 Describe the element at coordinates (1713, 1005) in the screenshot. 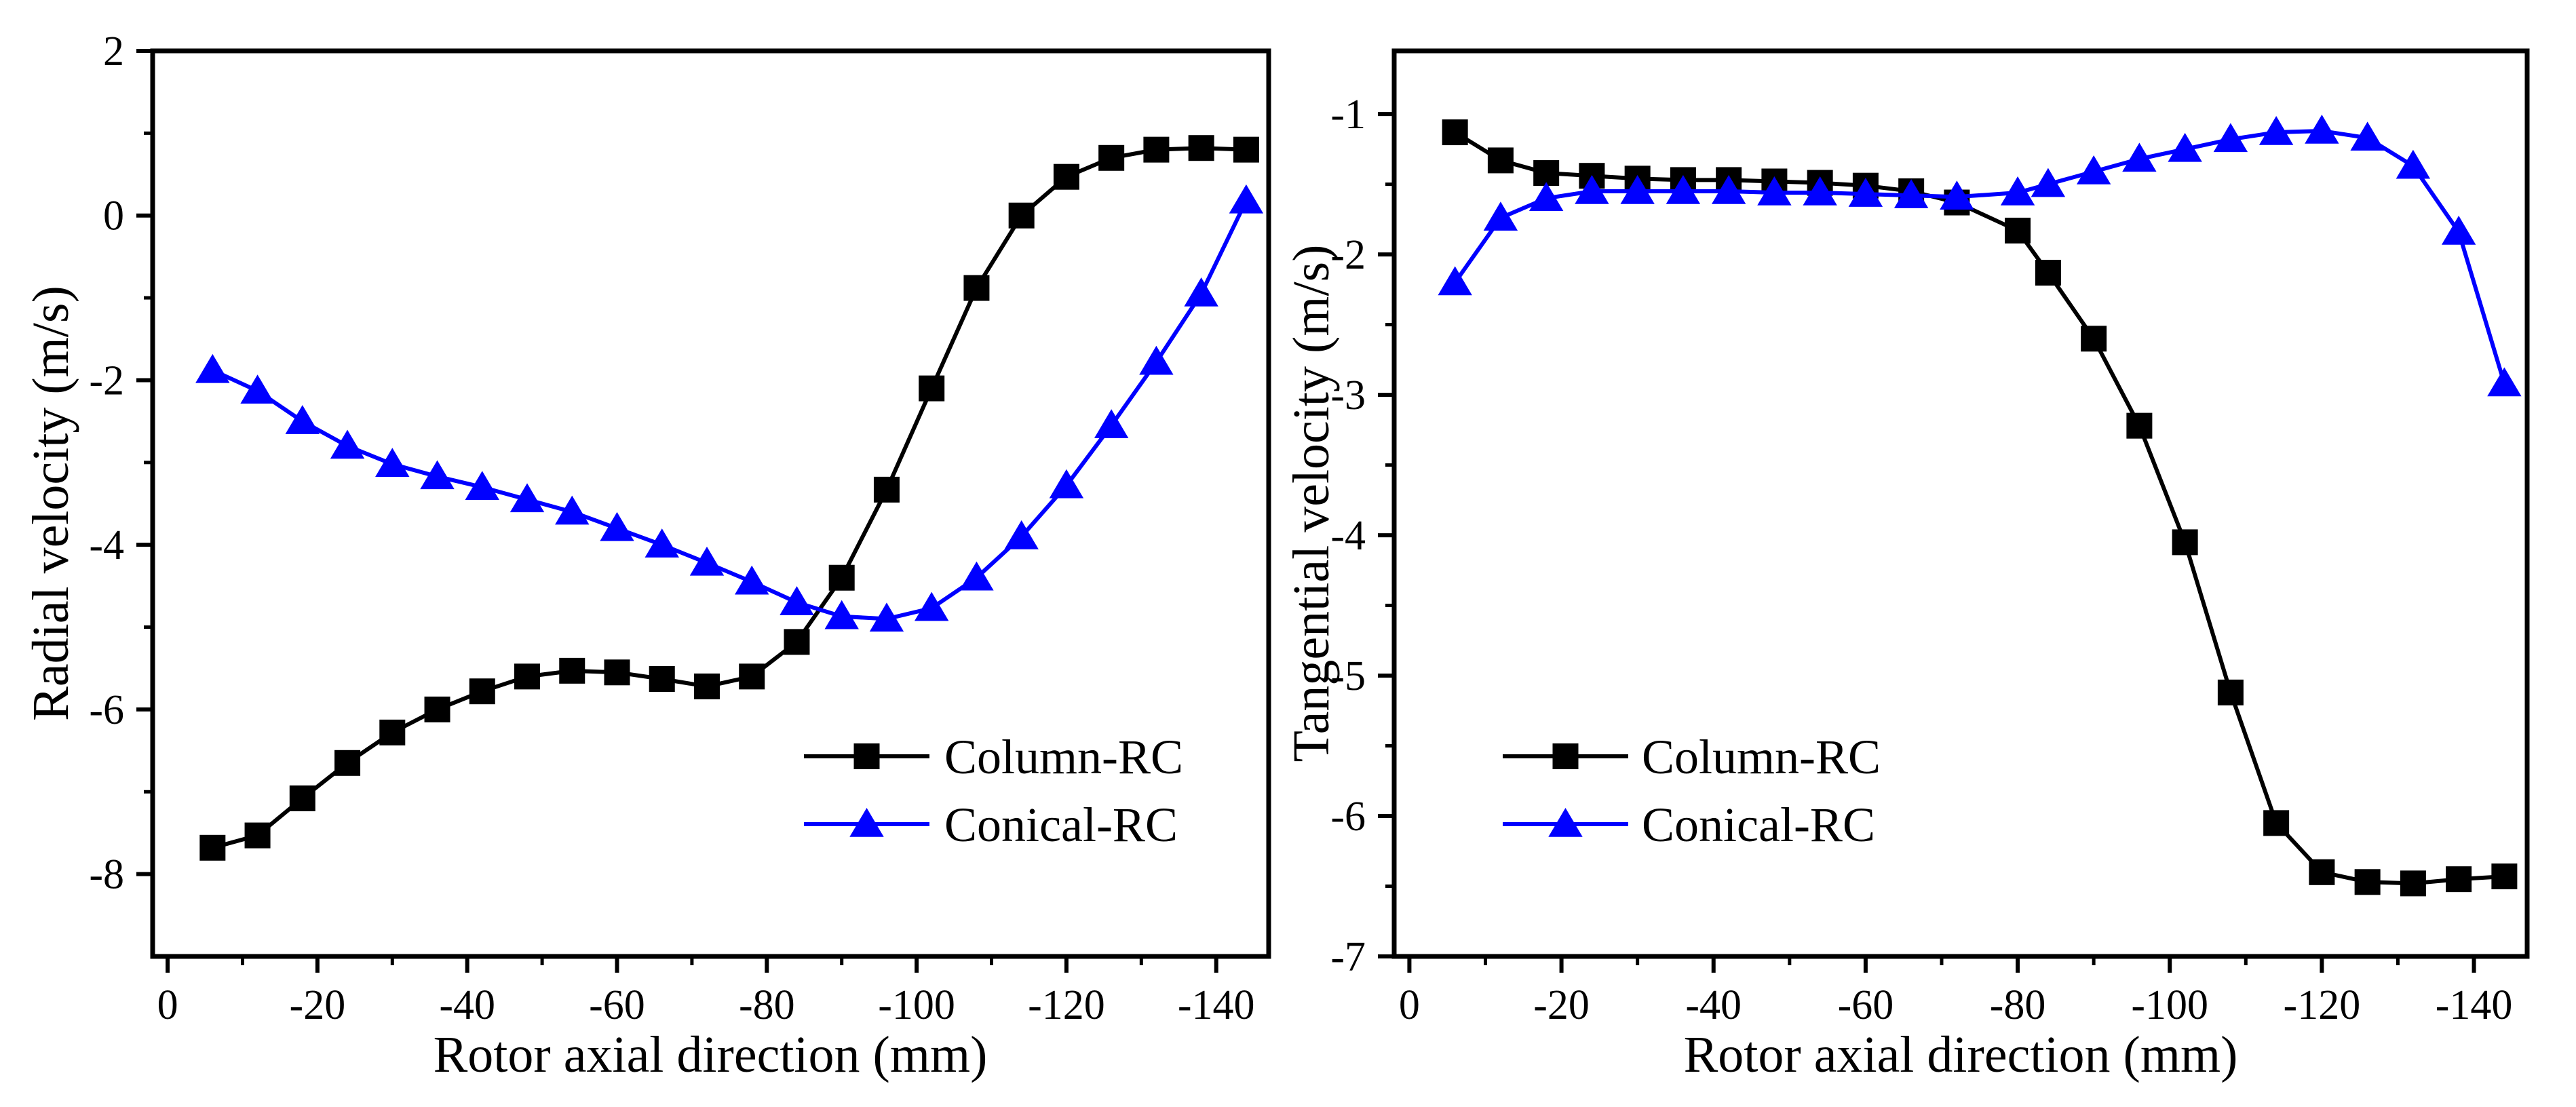

I see `tangential-velocity-x-tick-label: -40` at that location.